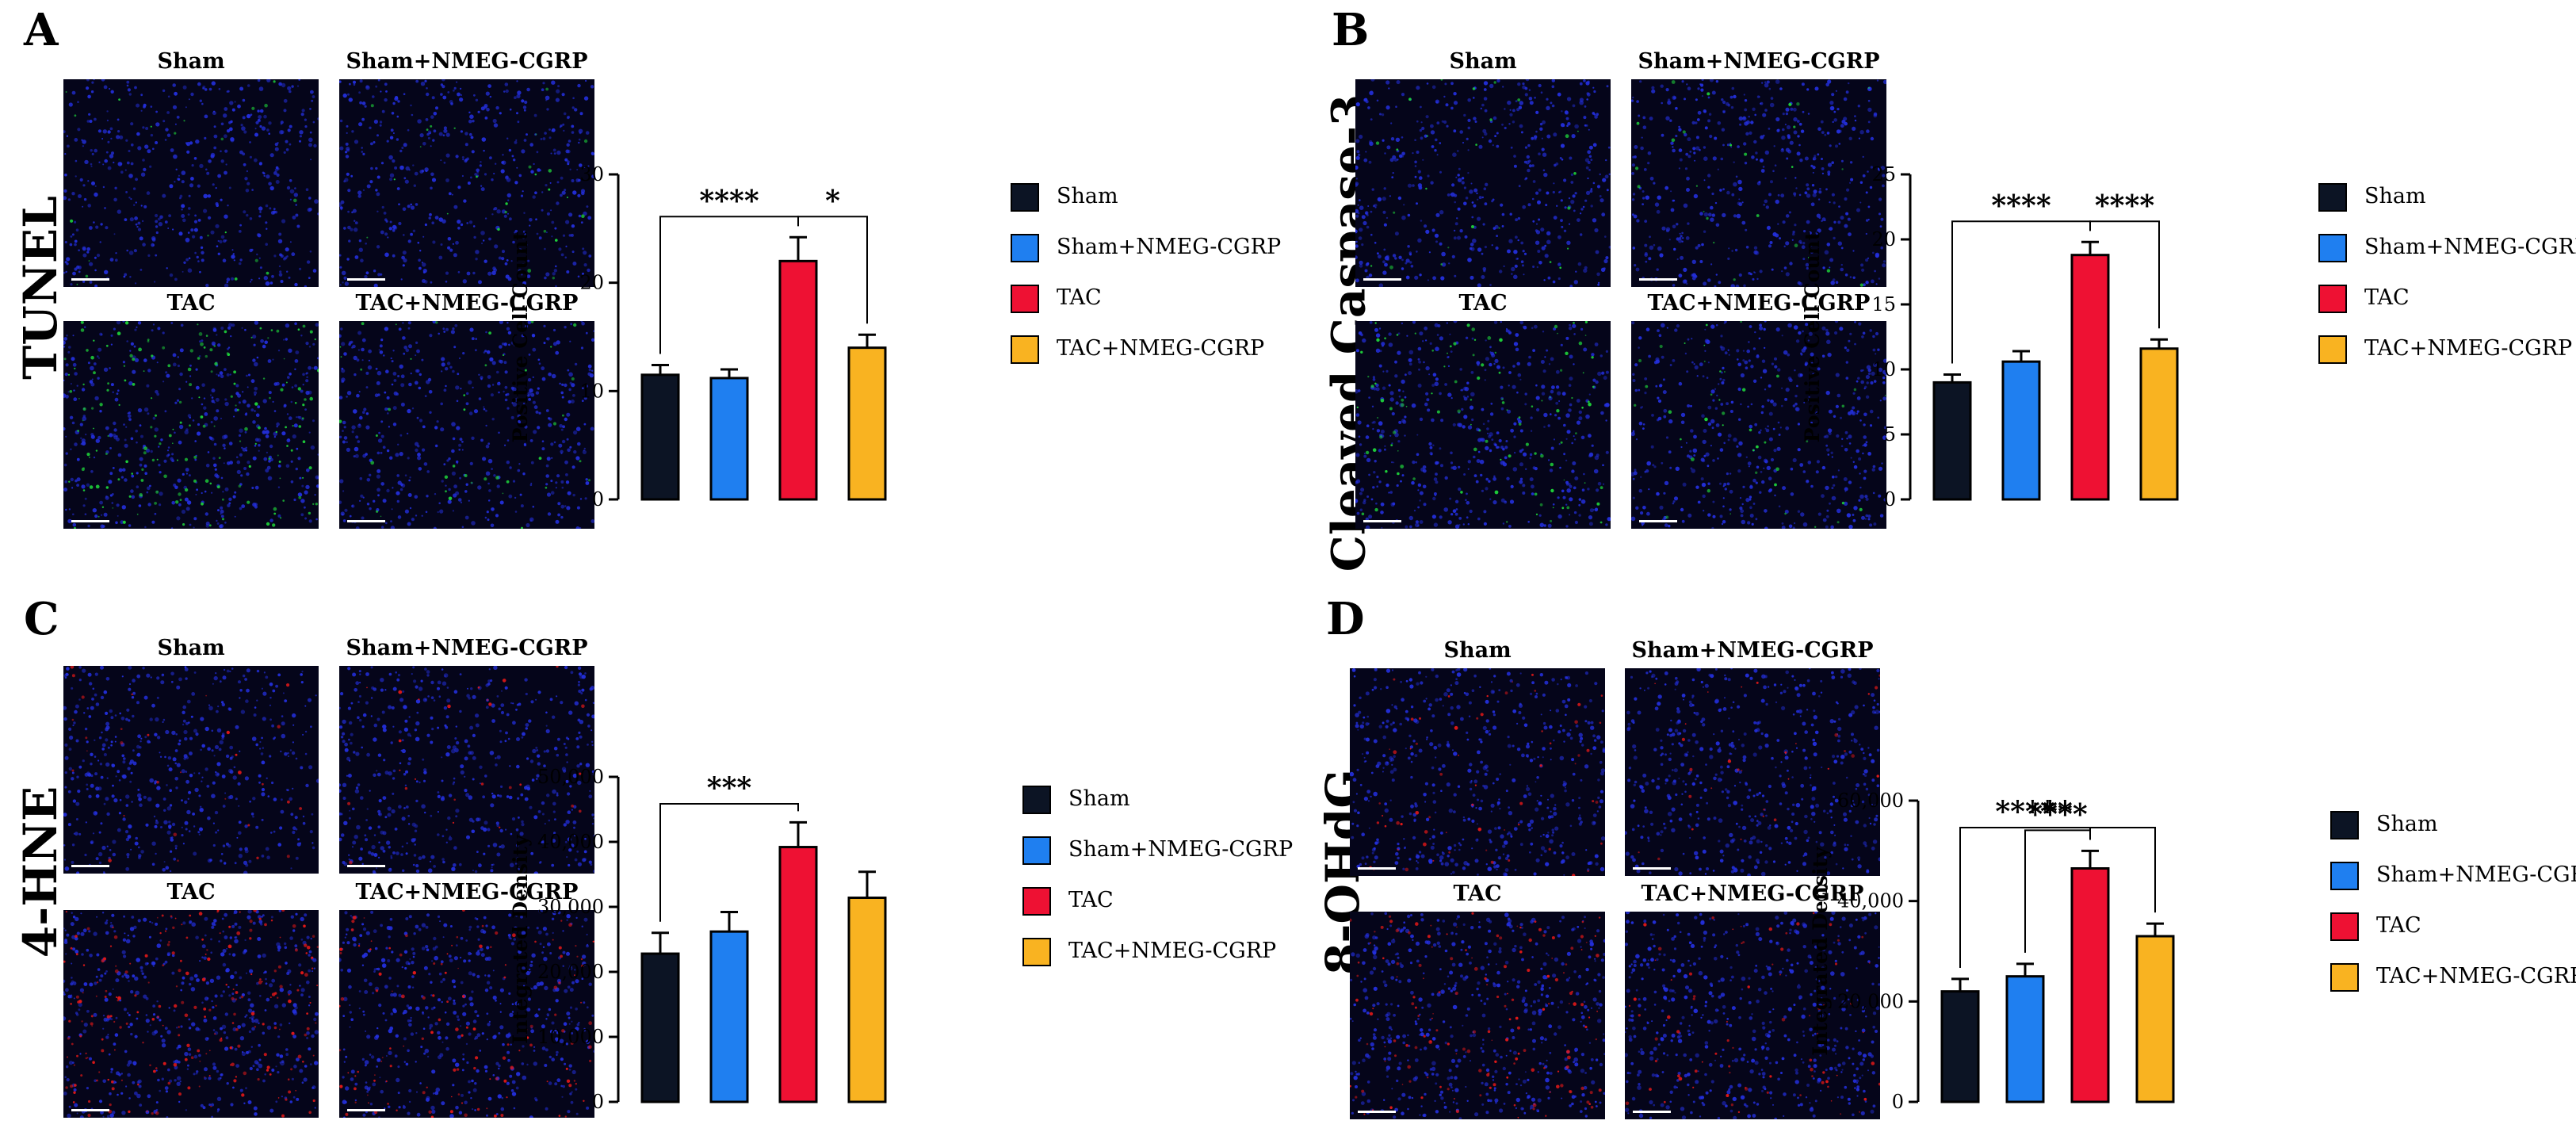  What do you see at coordinates (1884, 304) in the screenshot?
I see `y-tick-label: 15` at bounding box center [1884, 304].